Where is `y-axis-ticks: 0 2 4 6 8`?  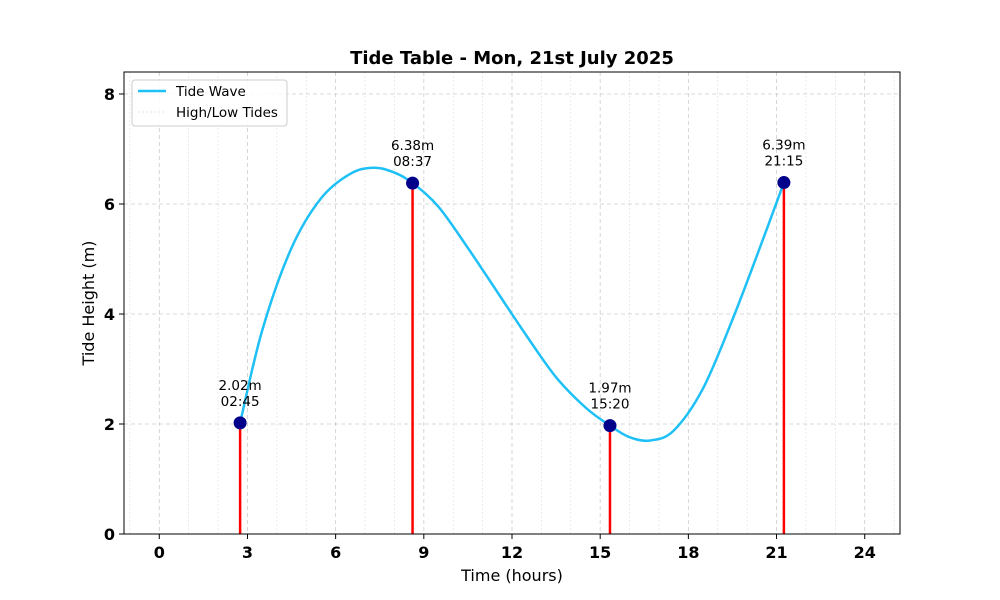 y-axis-ticks: 0 2 4 6 8 is located at coordinates (114, 314).